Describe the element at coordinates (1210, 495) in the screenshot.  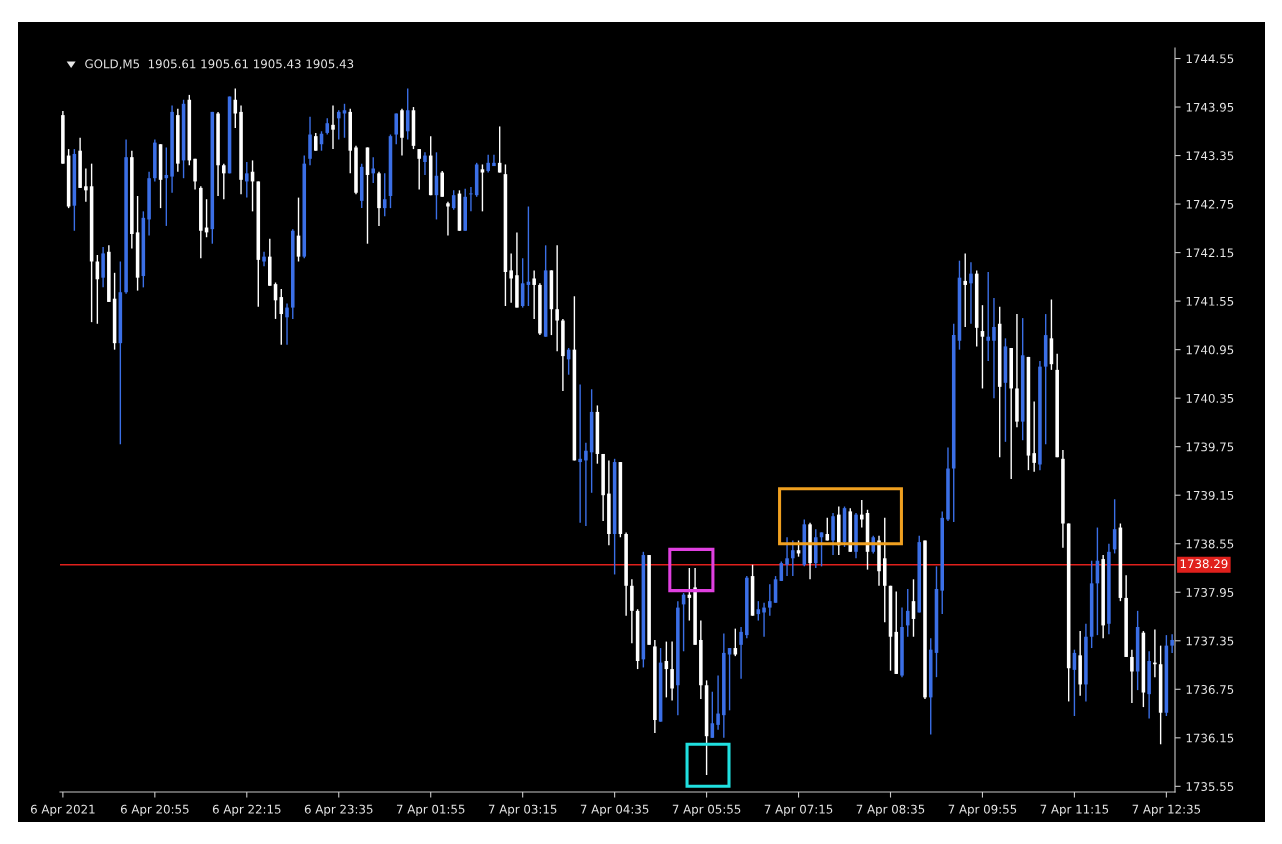
I see `y-tick-label: 1739.15` at that location.